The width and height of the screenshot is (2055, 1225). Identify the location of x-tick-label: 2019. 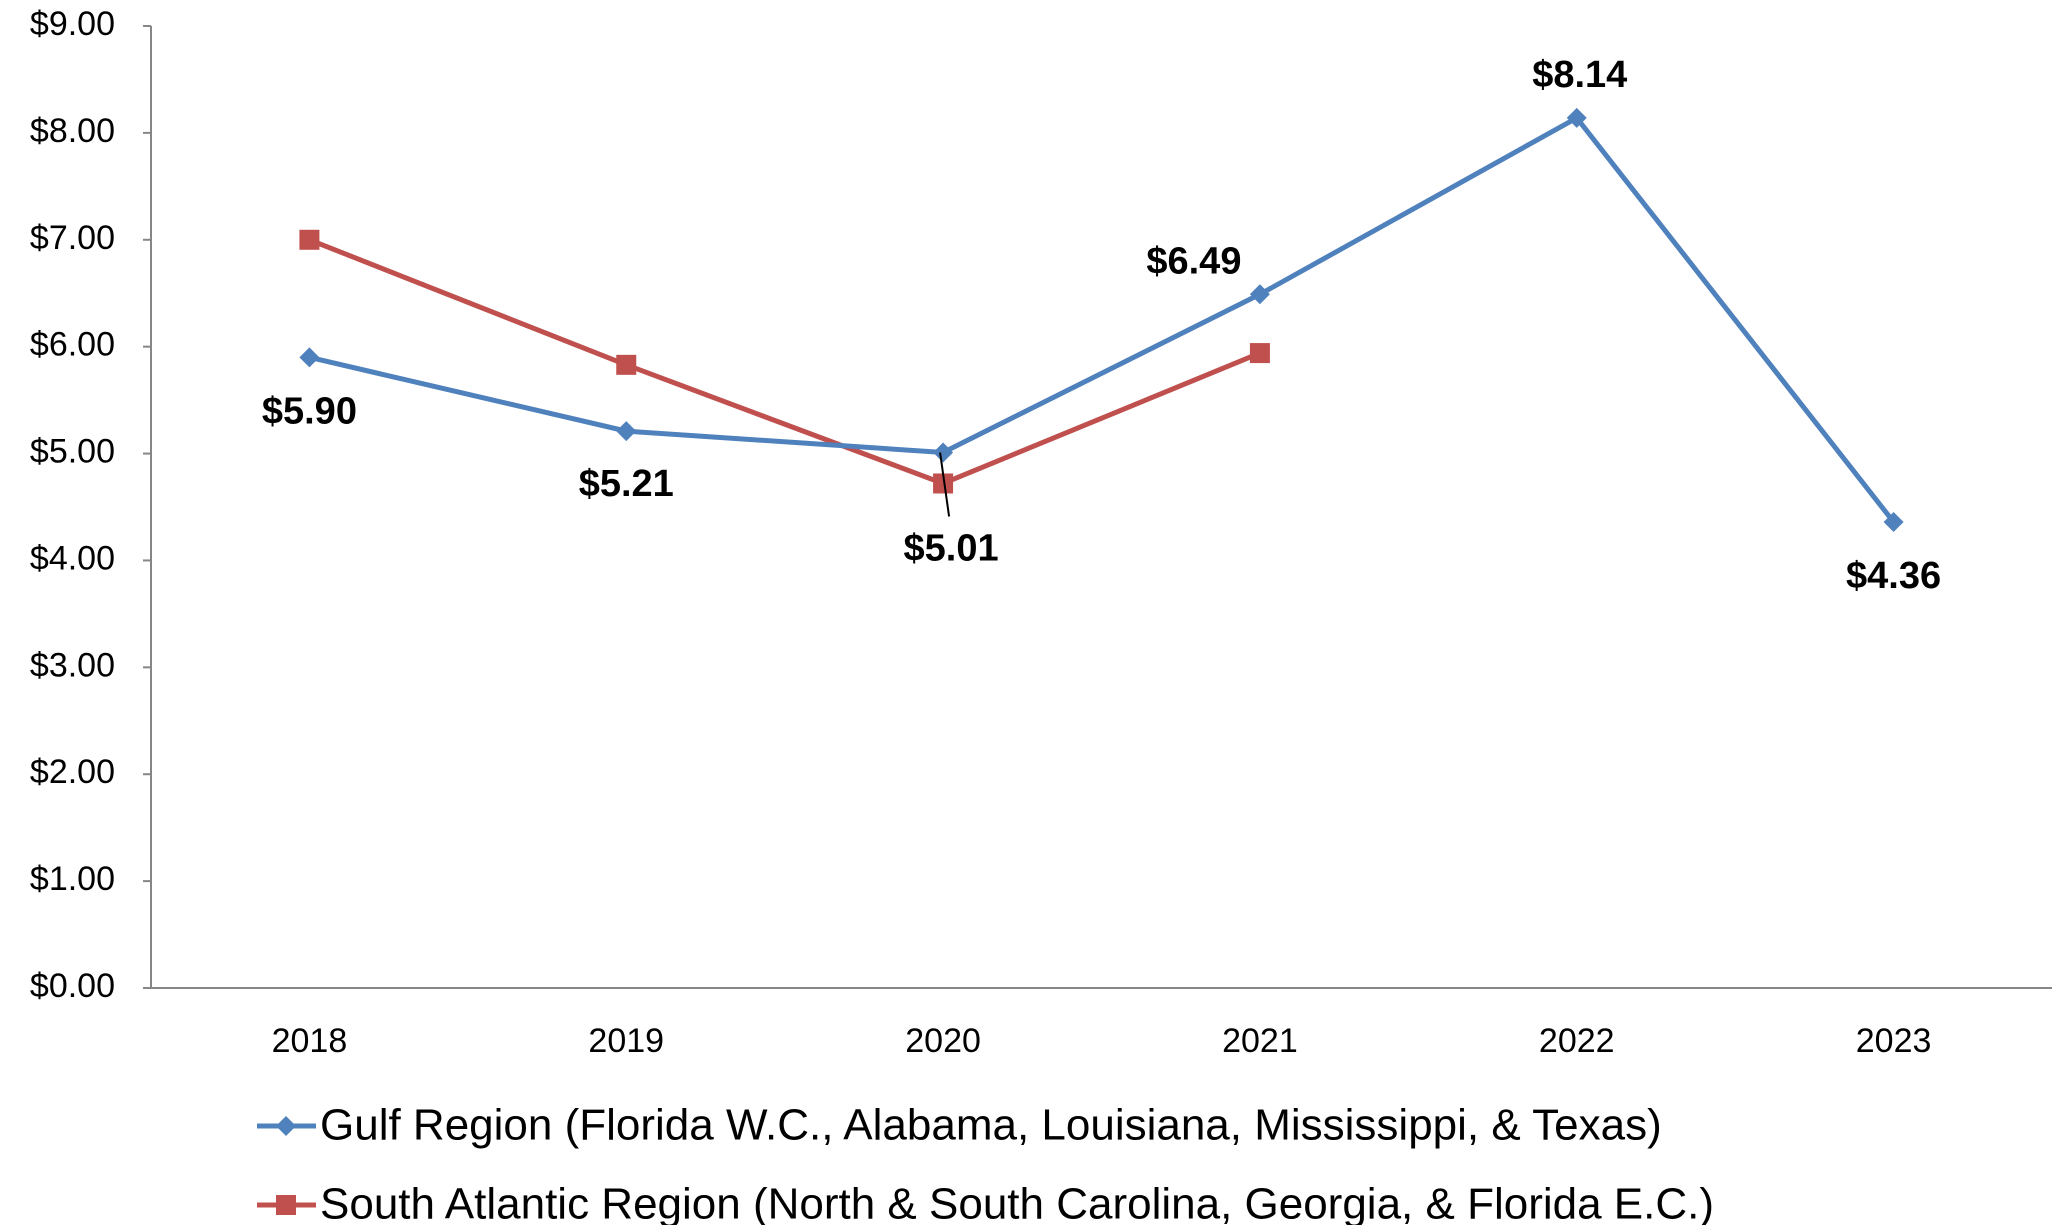
(626, 1041).